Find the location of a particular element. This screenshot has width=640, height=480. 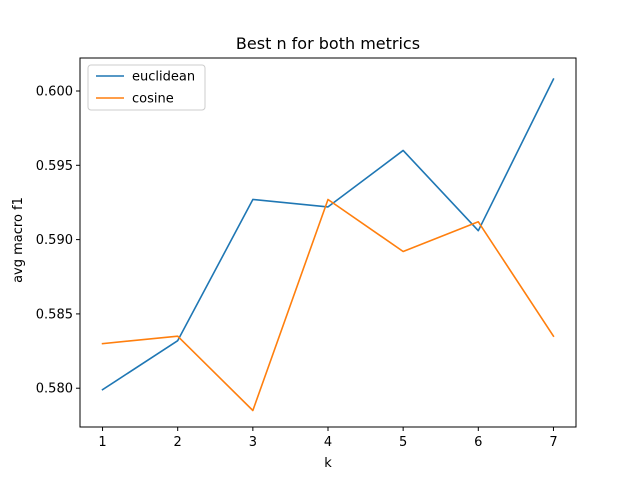

legend-label-cosine: cosine is located at coordinates (153, 99).